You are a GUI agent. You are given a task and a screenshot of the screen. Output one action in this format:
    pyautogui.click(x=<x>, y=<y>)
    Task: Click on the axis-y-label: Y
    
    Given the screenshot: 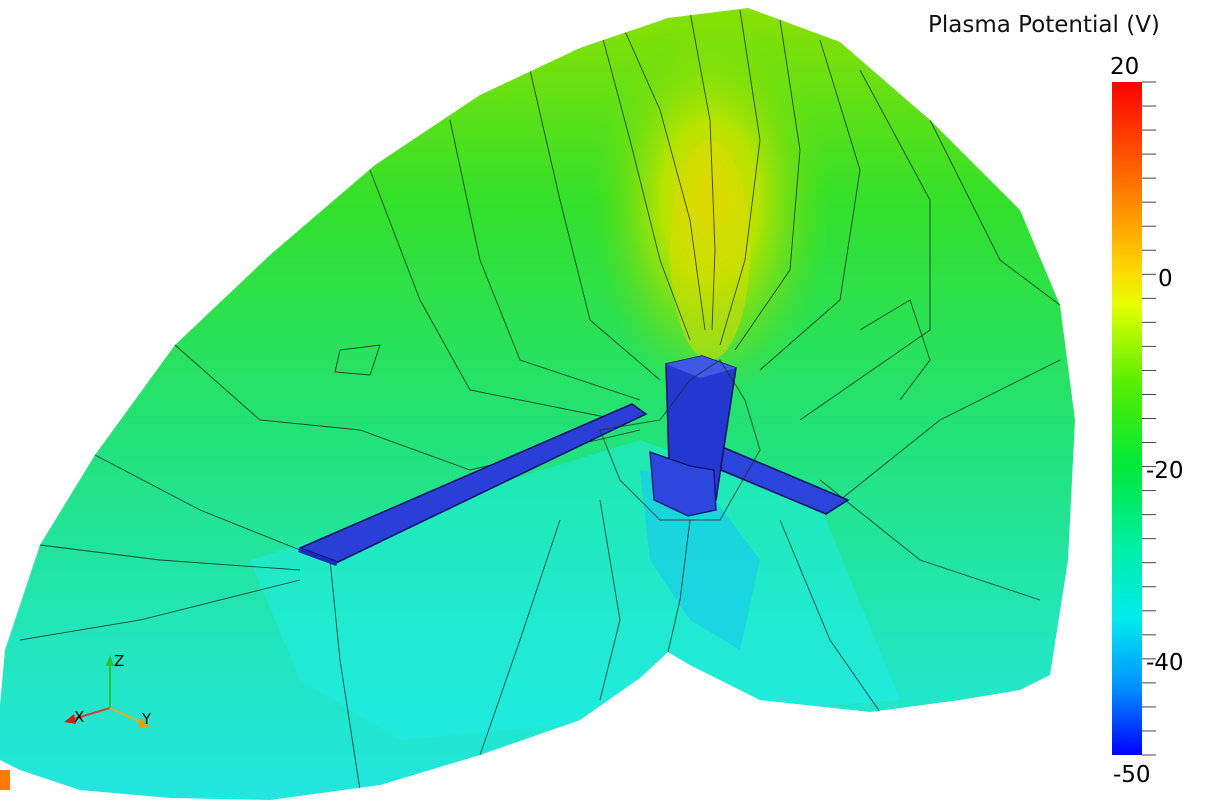 What is the action you would take?
    pyautogui.click(x=146, y=719)
    